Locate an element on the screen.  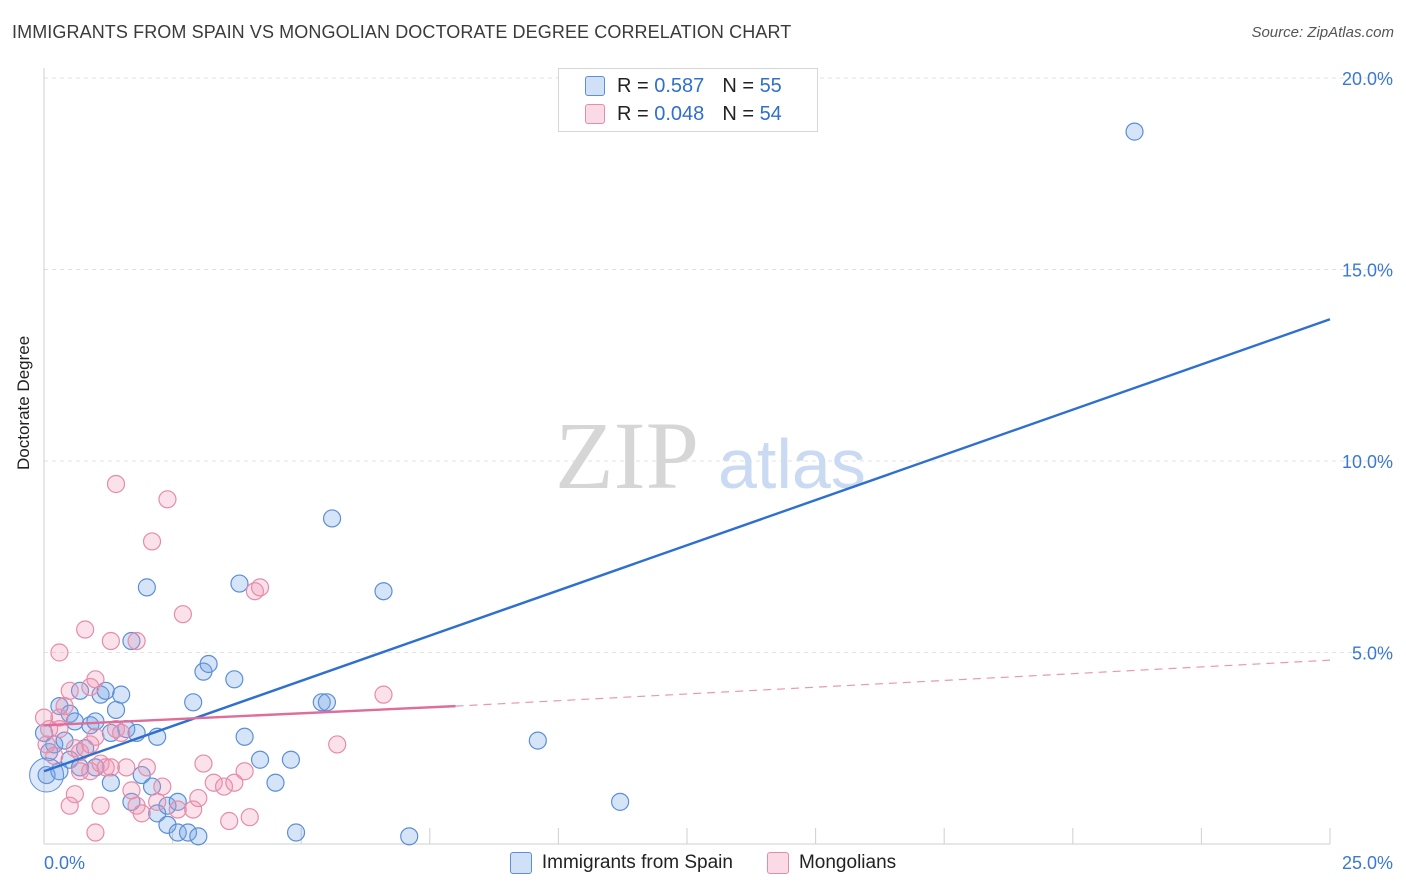
y-axis-label: Doctorate Degree is located at coordinates (23, 402).